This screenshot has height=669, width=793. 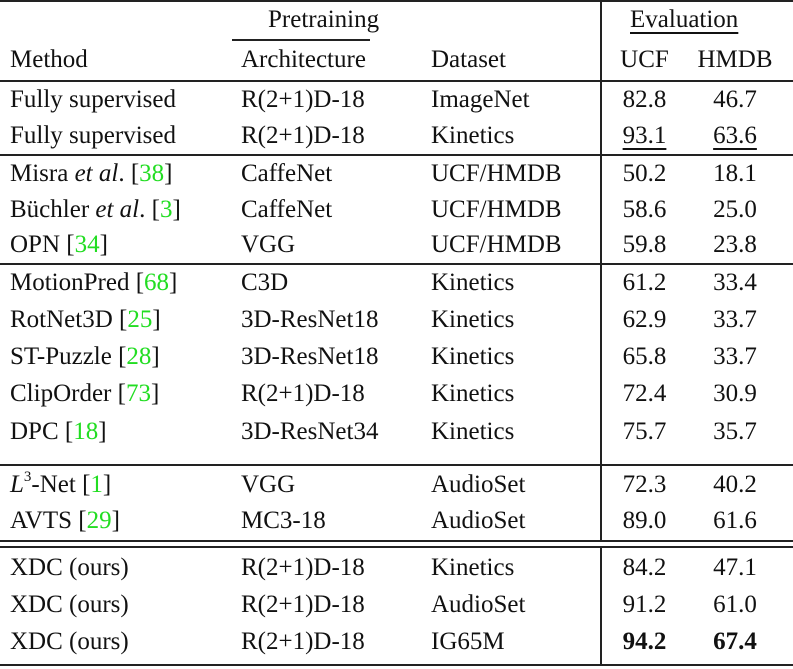 What do you see at coordinates (396, 642) in the screenshot?
I see `table-row: XDC (ours) R(2+1)D-18 IG65M 94.2 67.4` at bounding box center [396, 642].